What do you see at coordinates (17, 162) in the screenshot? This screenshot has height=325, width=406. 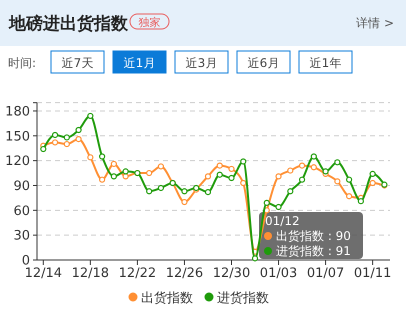 I see `y-tick-label: 120` at bounding box center [17, 162].